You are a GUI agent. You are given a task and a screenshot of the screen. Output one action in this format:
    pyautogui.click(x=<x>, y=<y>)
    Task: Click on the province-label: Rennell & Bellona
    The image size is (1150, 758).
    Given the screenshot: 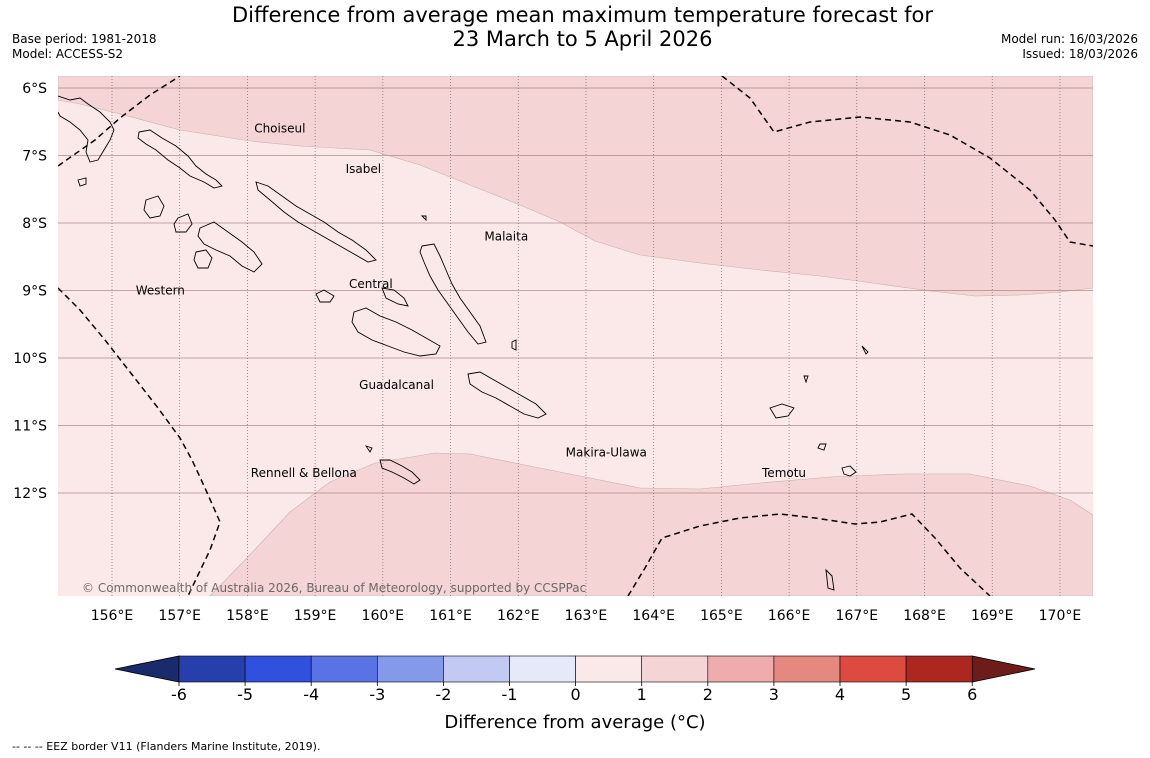 What is the action you would take?
    pyautogui.click(x=304, y=473)
    